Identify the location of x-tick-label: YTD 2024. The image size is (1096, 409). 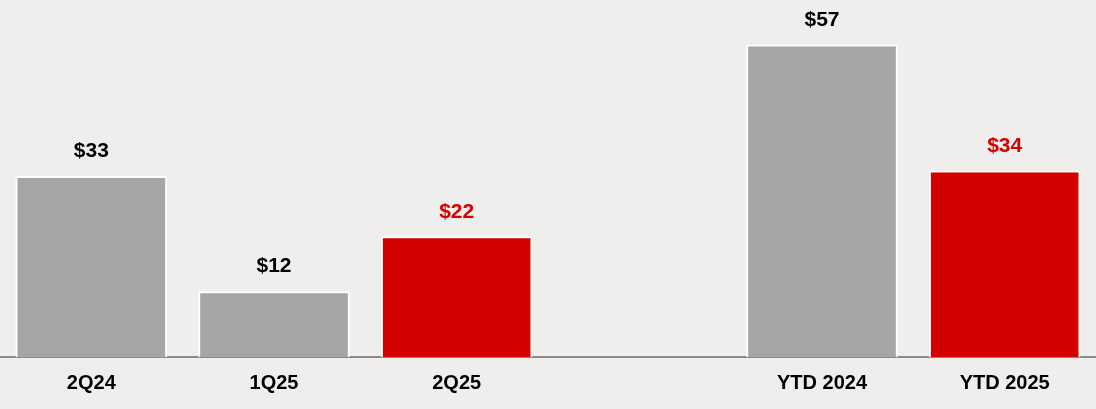
(822, 381).